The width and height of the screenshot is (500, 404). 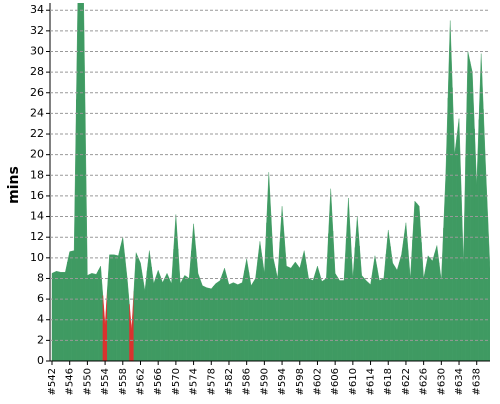 What do you see at coordinates (37, 216) in the screenshot?
I see `y-tick-label: 14` at bounding box center [37, 216].